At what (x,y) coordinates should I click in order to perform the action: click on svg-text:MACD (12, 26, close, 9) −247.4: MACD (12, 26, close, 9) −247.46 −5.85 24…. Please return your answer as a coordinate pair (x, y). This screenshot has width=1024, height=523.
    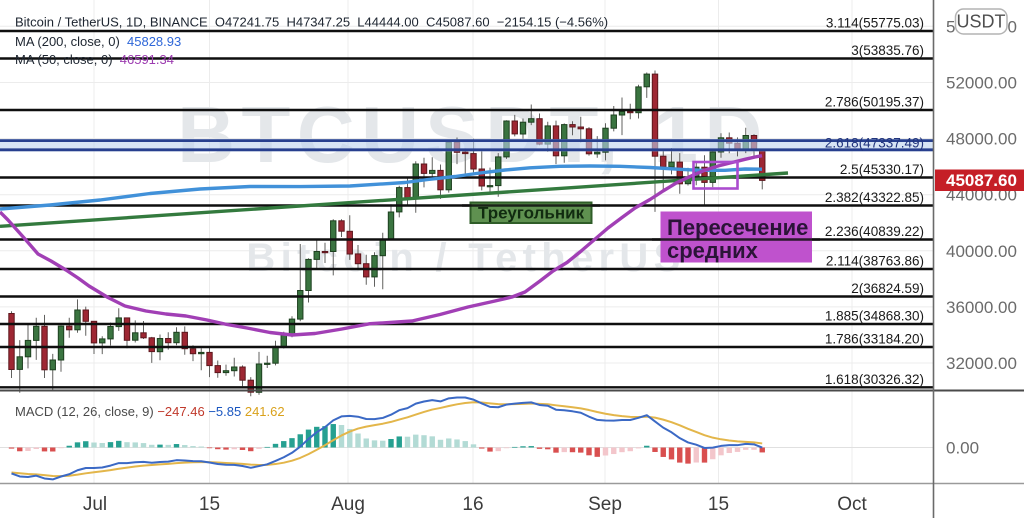
    Looking at the image, I should click on (150, 411).